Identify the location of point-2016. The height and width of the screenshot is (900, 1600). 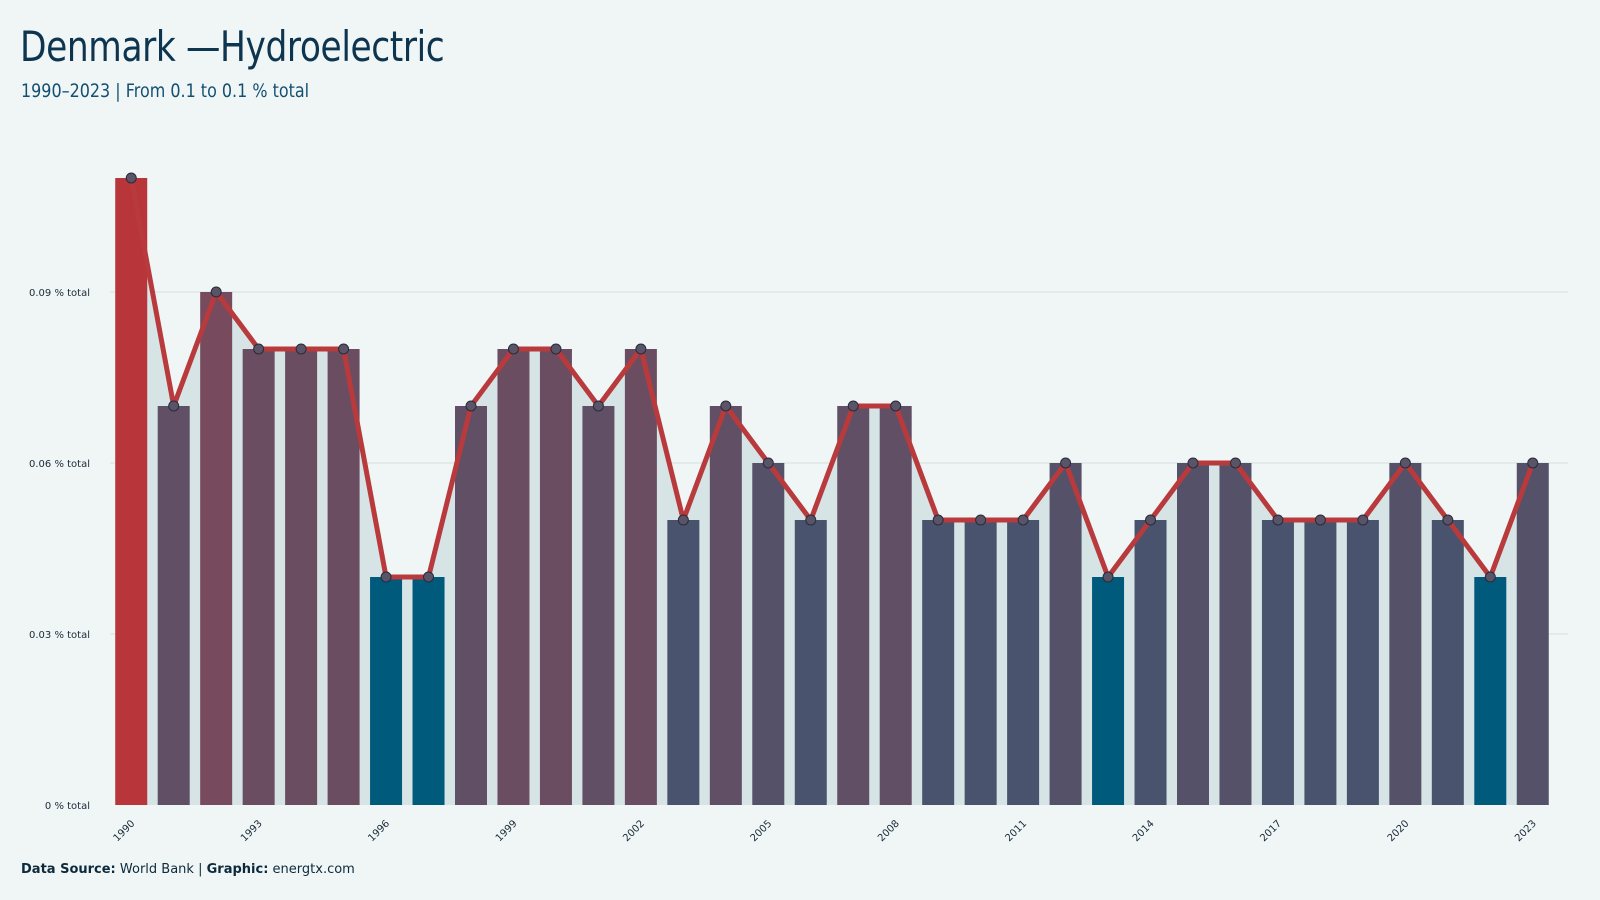
(1235, 463).